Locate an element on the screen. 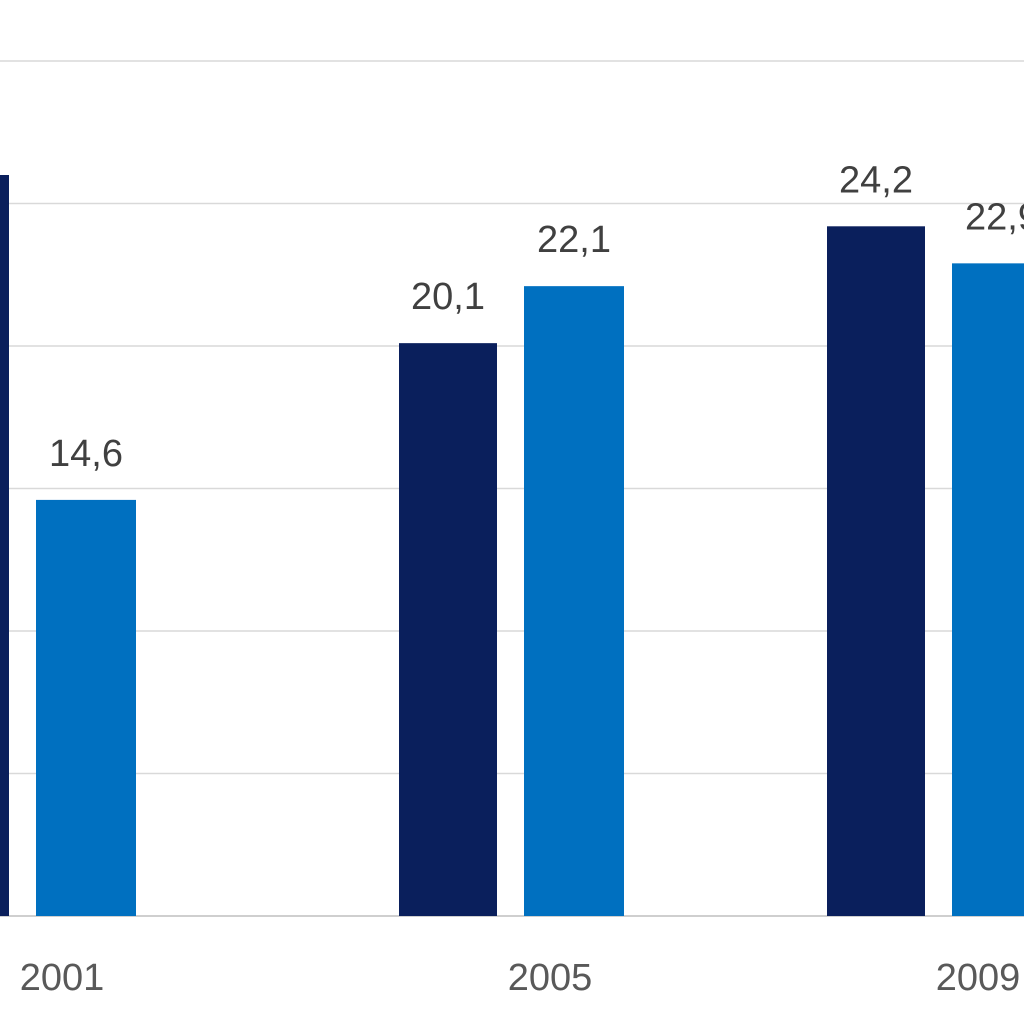  x-axis-ticks: 2001 2005 2009 is located at coordinates (520, 978).